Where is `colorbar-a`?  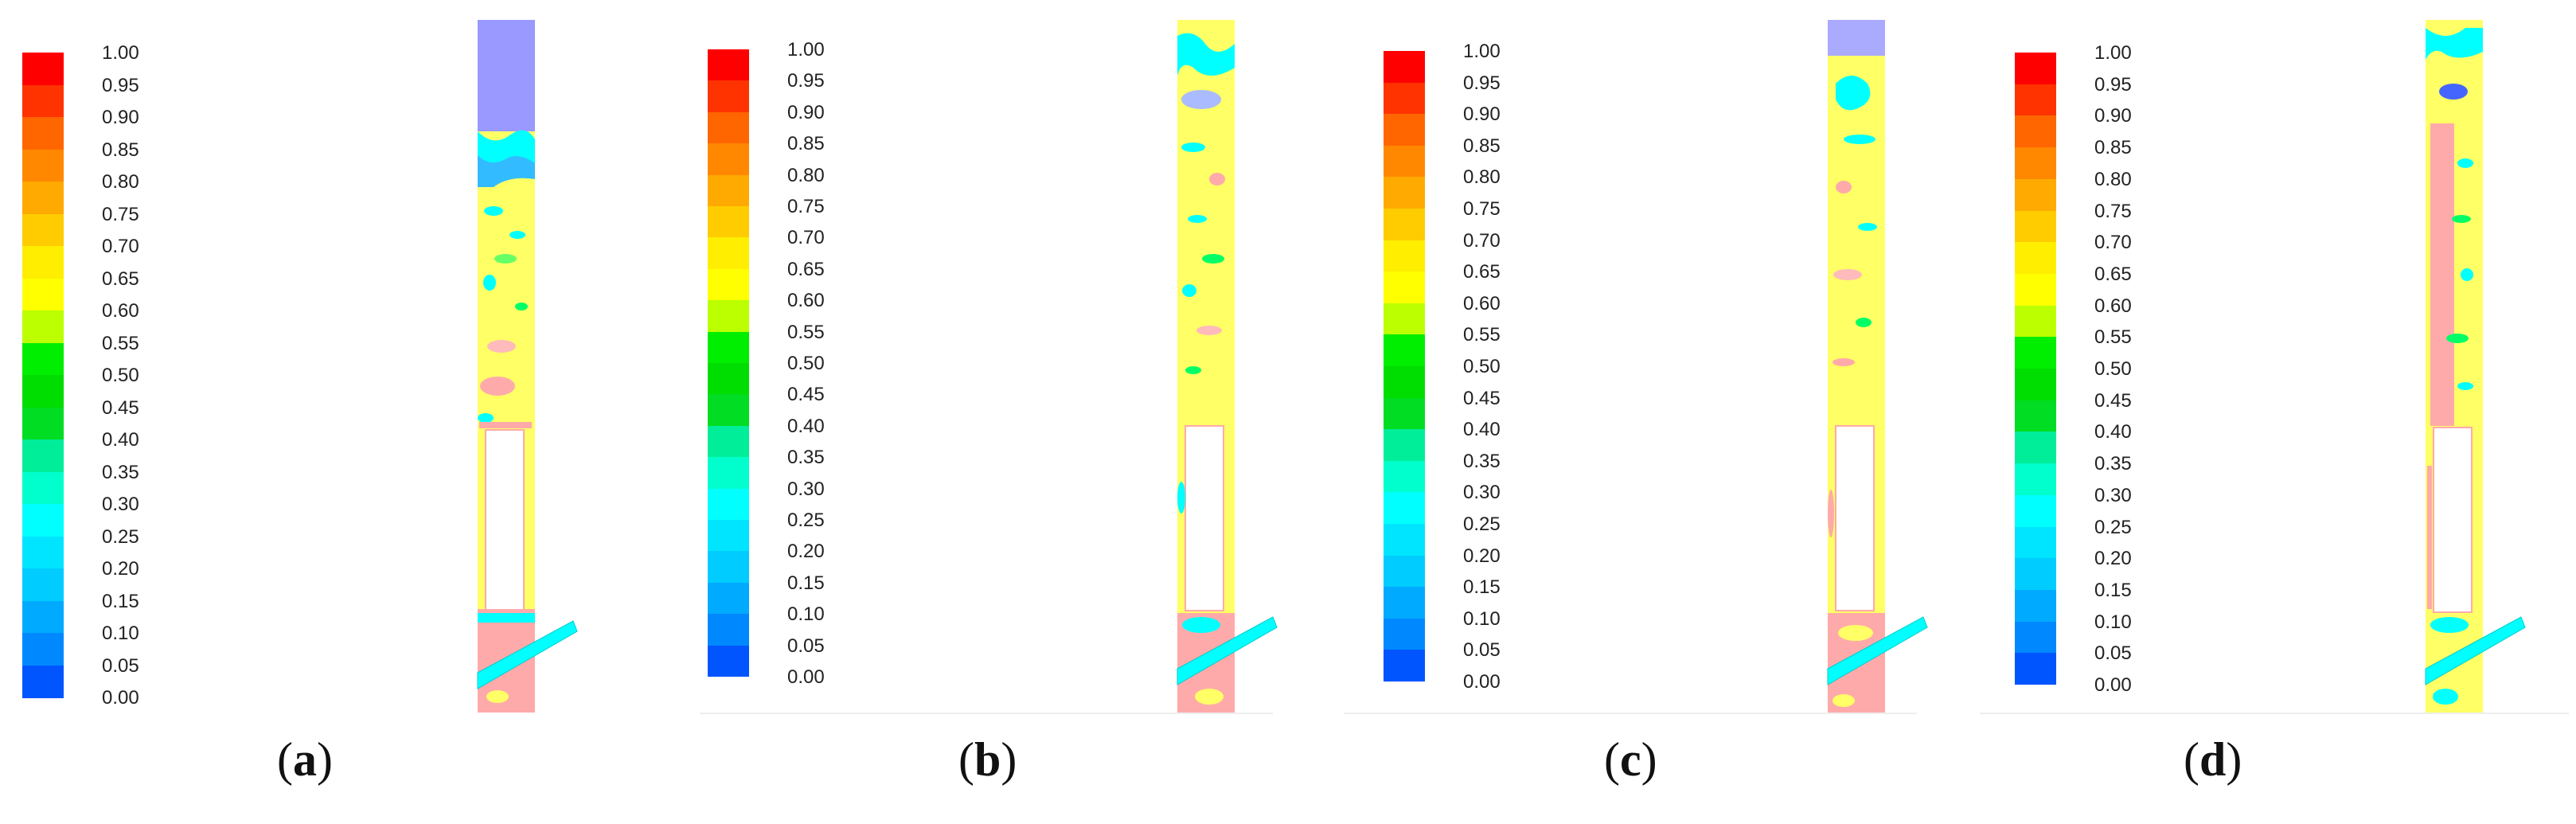 colorbar-a is located at coordinates (43, 375).